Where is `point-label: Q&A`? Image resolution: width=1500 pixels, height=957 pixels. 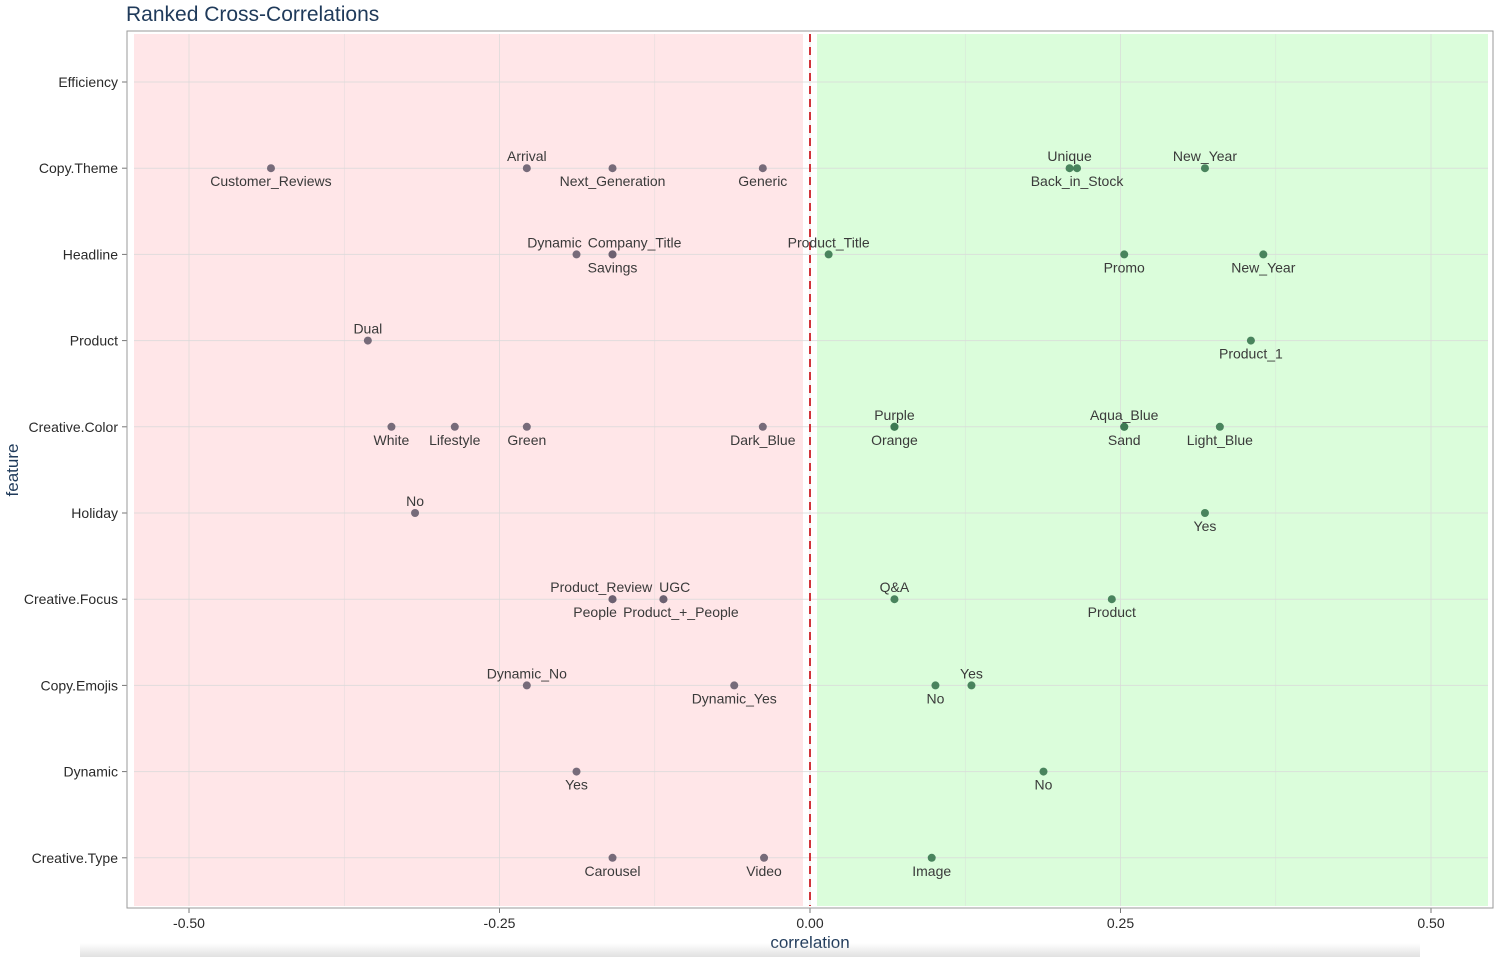
point-label: Q&A is located at coordinates (895, 587).